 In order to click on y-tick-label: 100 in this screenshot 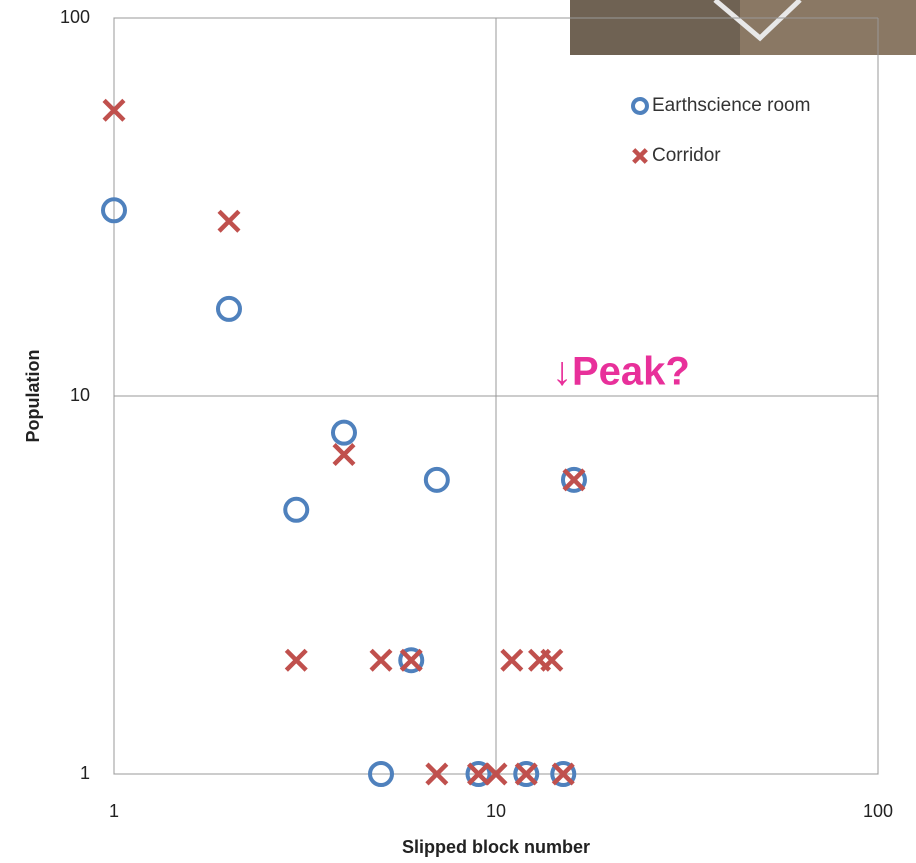, I will do `click(75, 17)`.